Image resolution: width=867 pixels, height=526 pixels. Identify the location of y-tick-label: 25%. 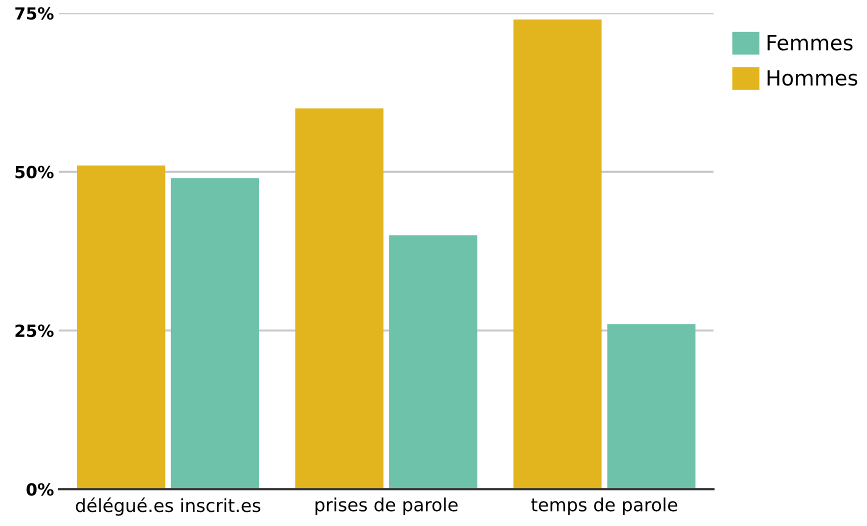
(35, 331).